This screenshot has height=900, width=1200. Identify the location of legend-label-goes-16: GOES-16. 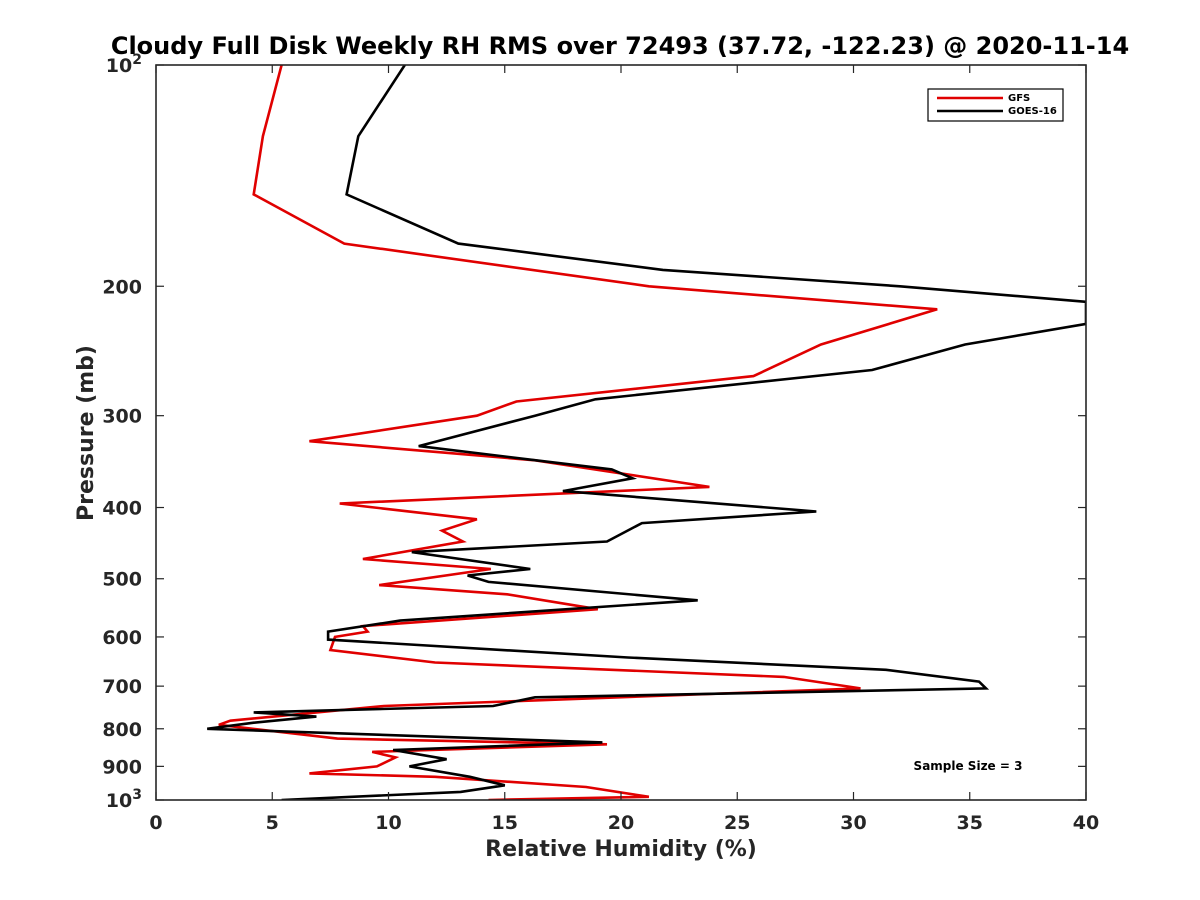
(1032, 111).